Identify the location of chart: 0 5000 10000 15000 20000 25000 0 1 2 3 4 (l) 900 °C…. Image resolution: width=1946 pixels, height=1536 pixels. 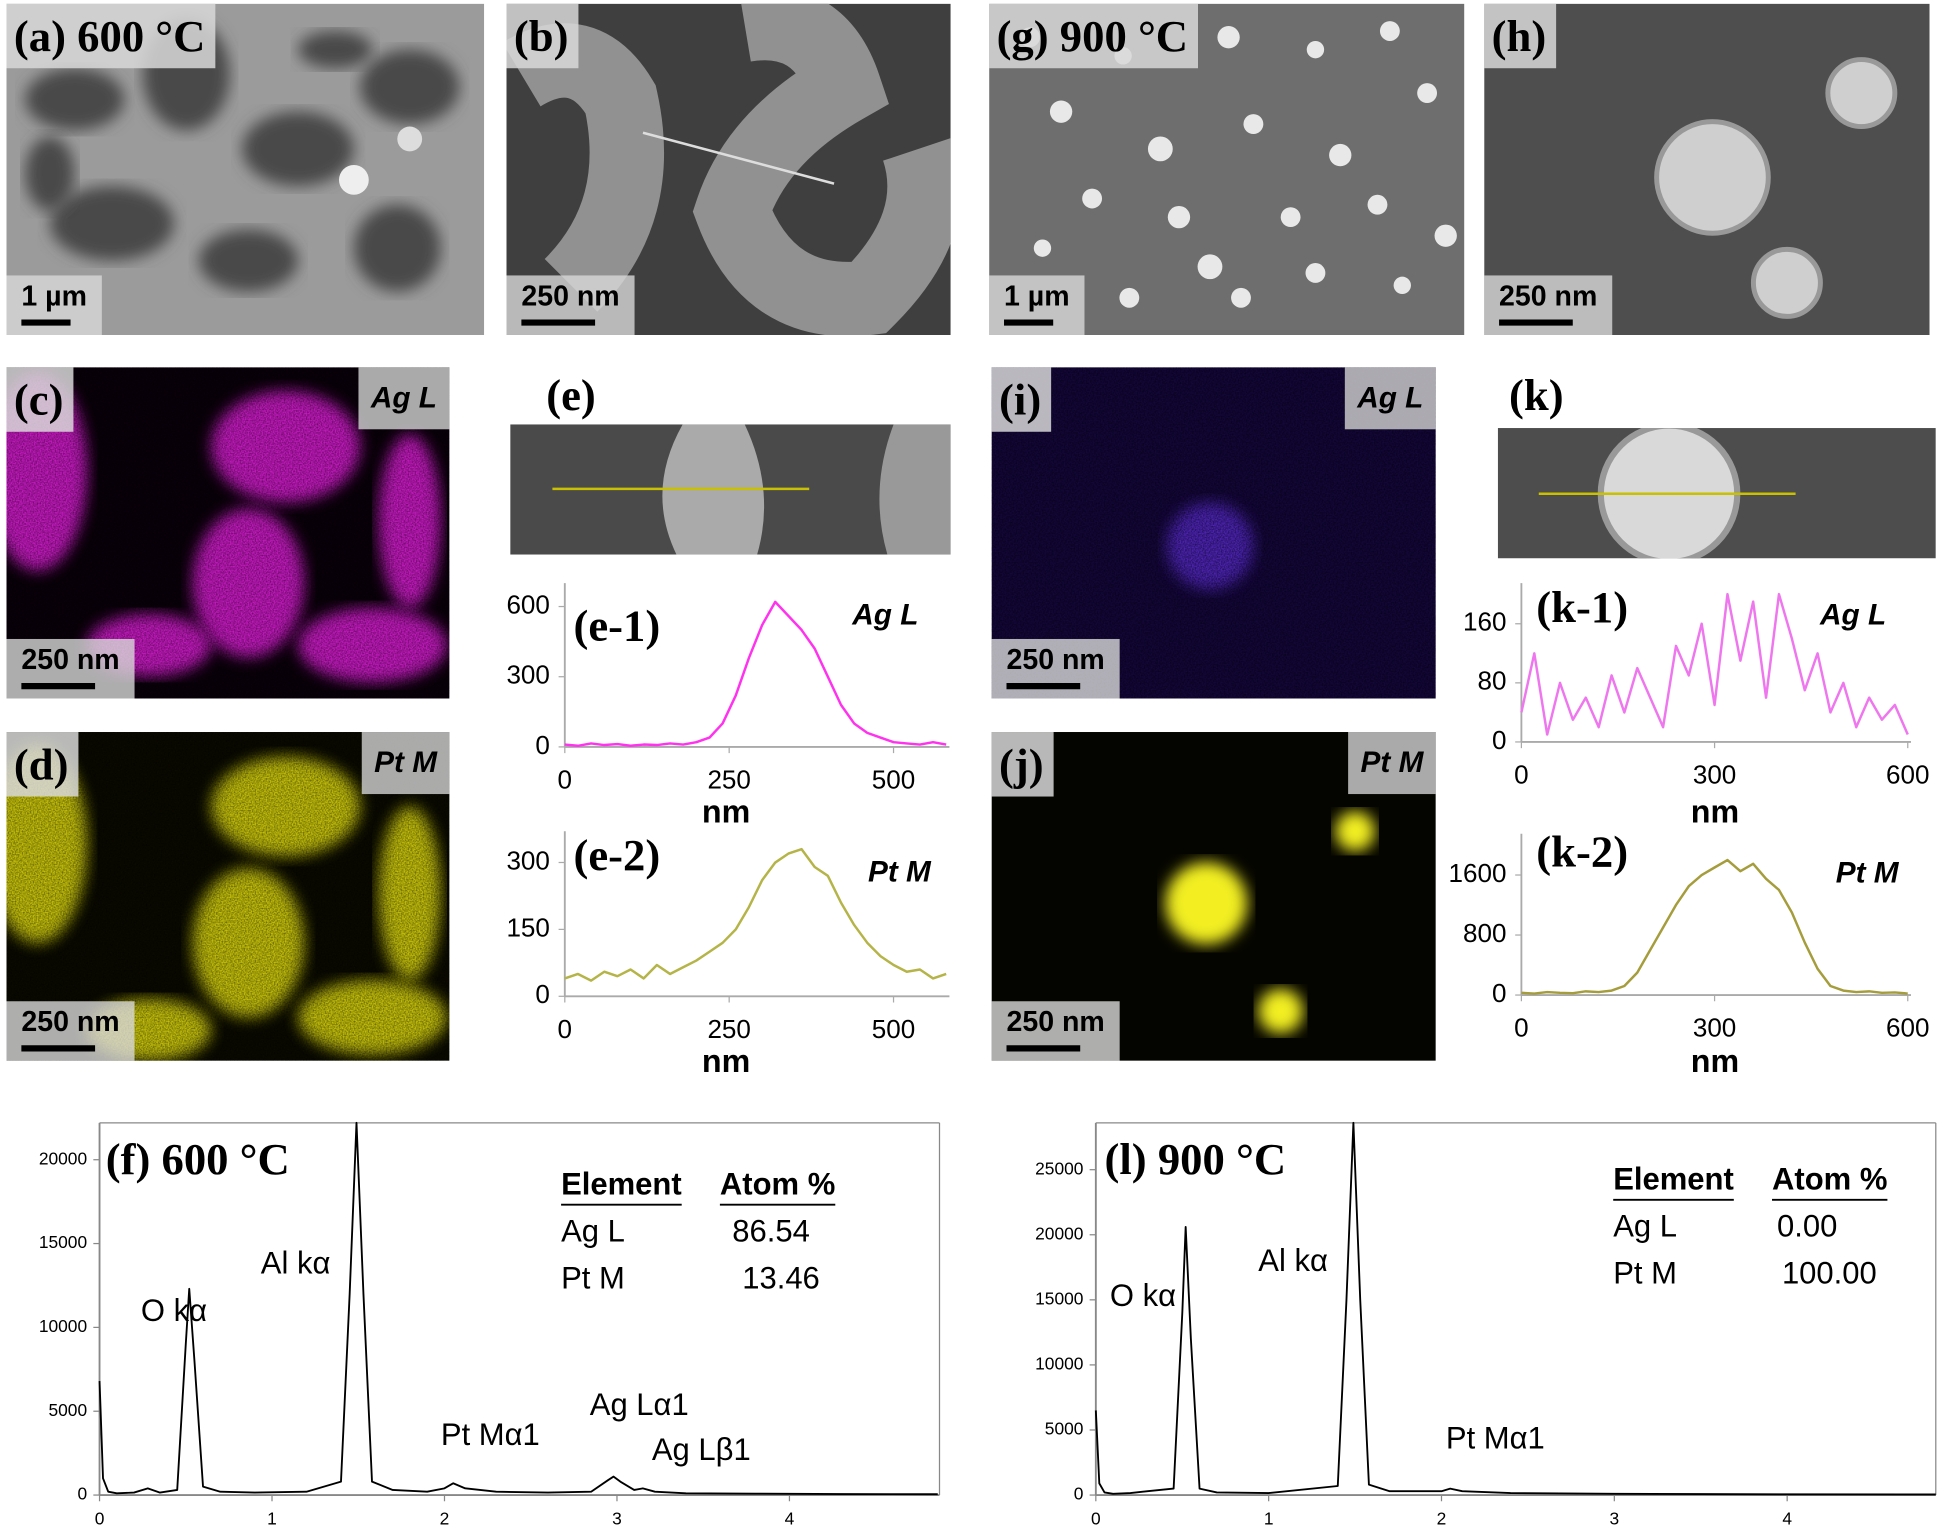
(1486, 1324).